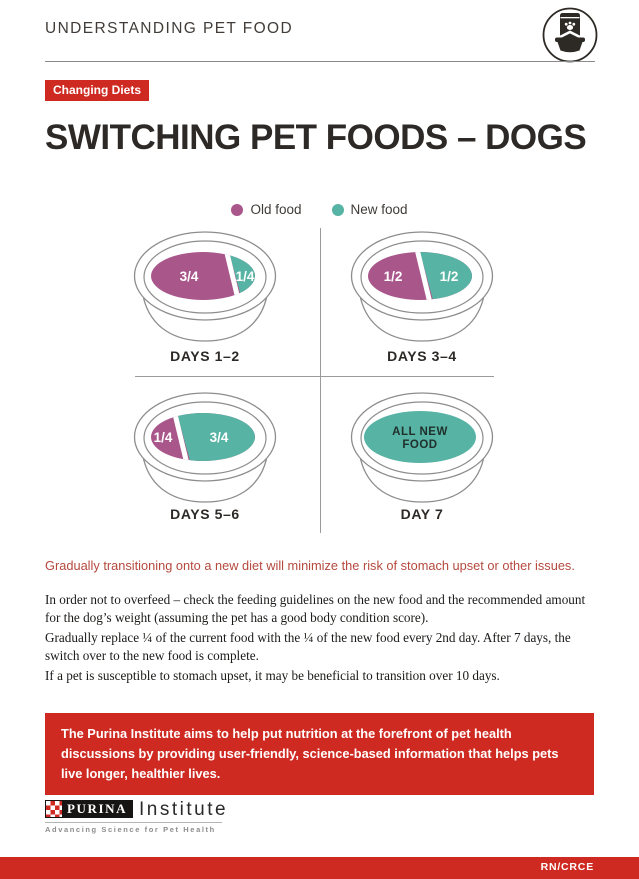  What do you see at coordinates (54, 809) in the screenshot?
I see `purina-checkerboard-icon` at bounding box center [54, 809].